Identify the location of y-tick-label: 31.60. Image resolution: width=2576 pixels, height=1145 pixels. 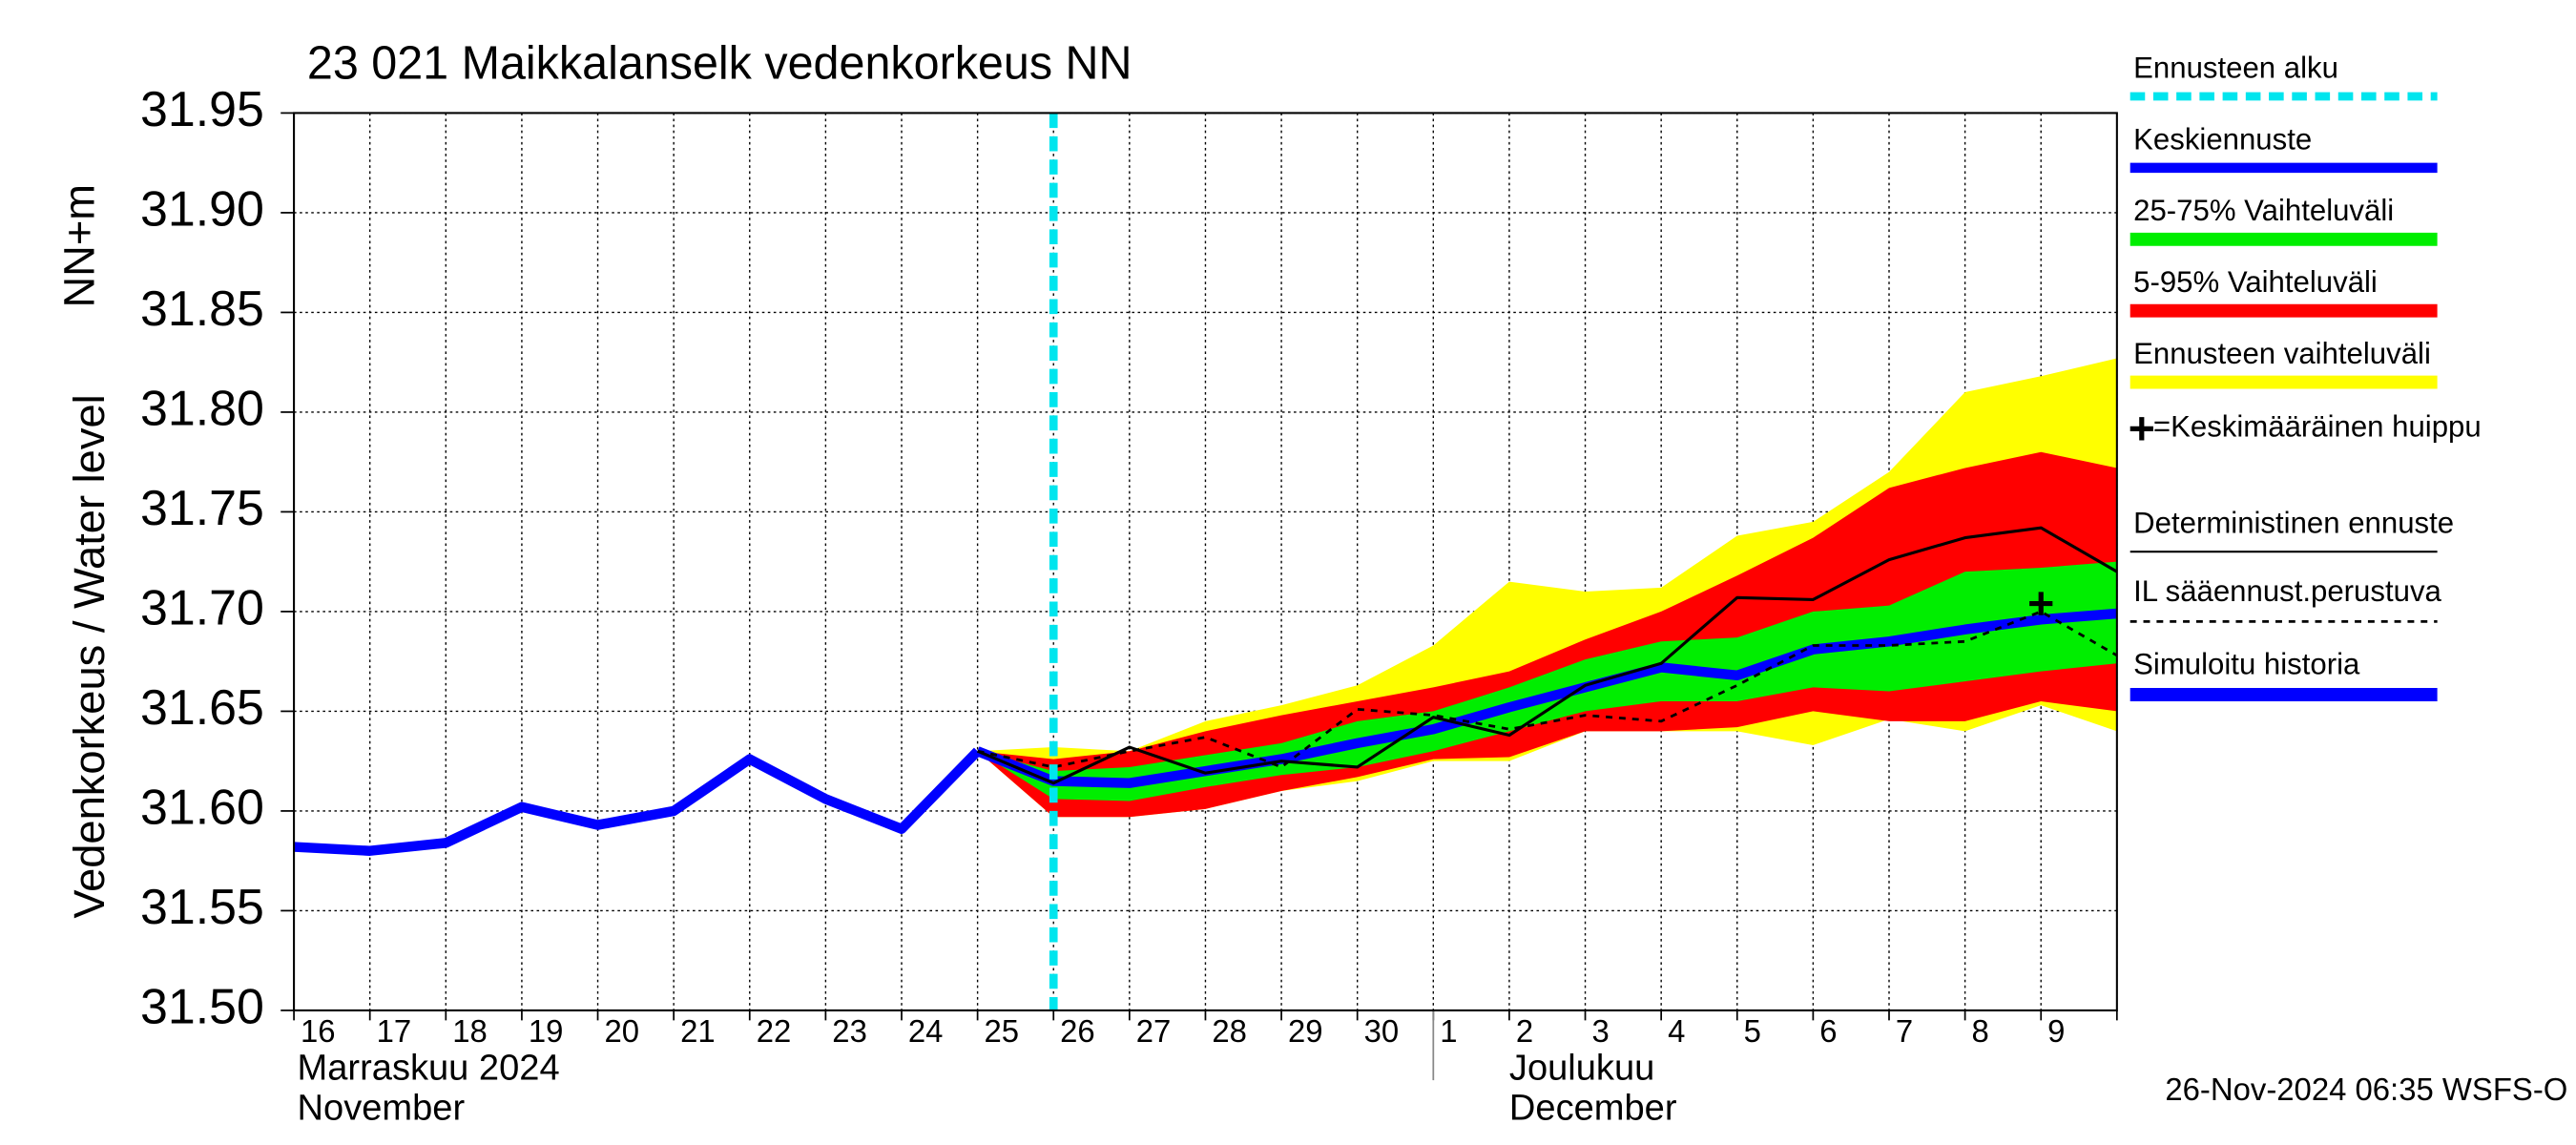
(202, 808).